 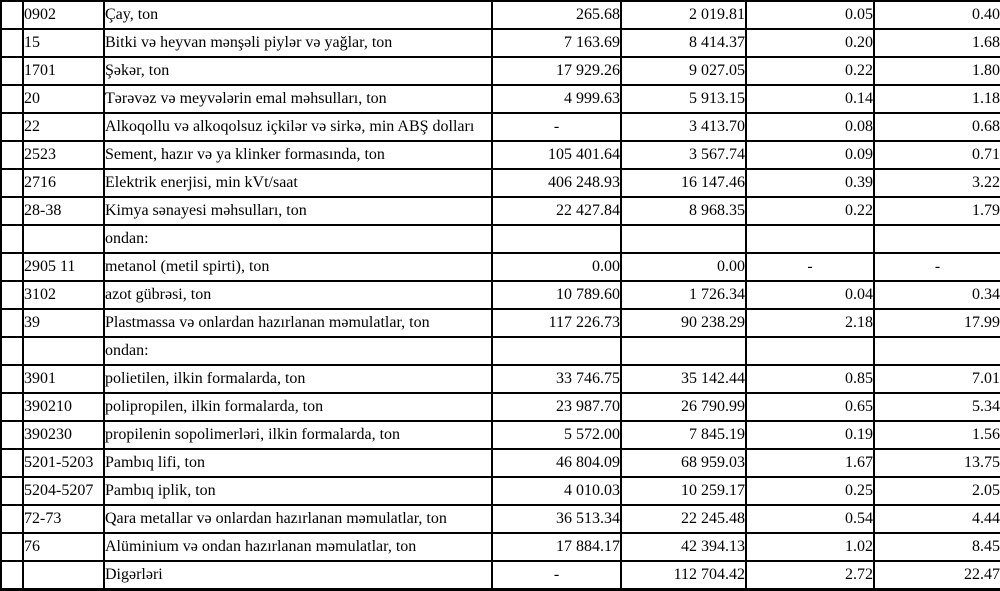 I want to click on value-cell: 17.99, so click(x=936, y=323).